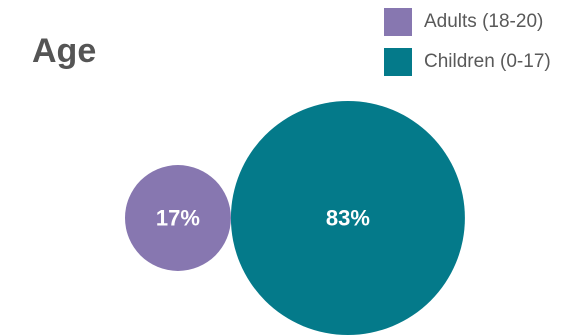  Describe the element at coordinates (484, 21) in the screenshot. I see `legend-label-adults: Adults (18-20)` at that location.